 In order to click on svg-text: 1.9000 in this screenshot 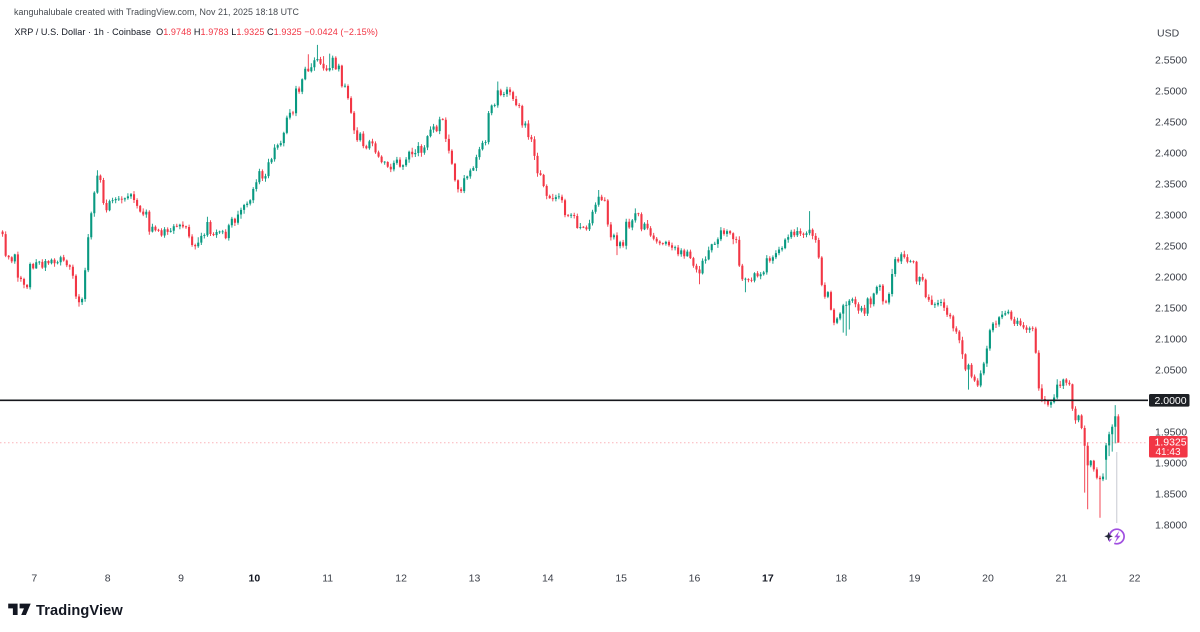, I will do `click(1171, 463)`.